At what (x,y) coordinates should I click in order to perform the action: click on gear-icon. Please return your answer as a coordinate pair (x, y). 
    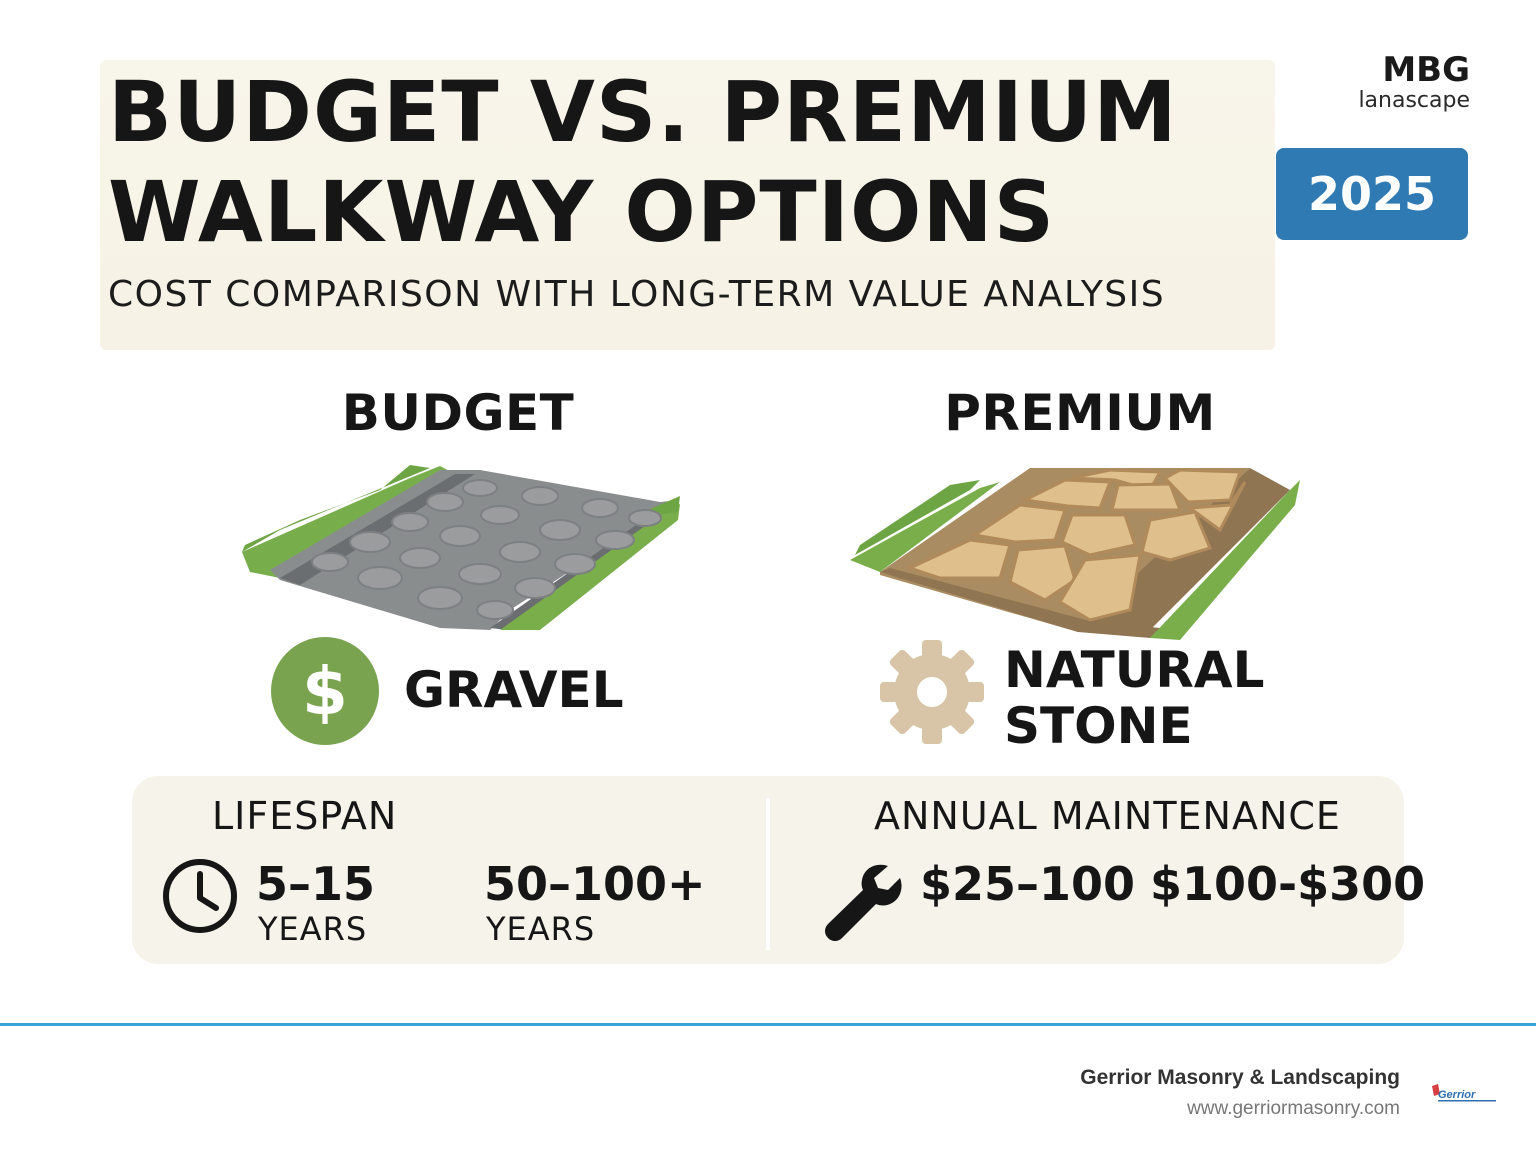
    Looking at the image, I should click on (932, 692).